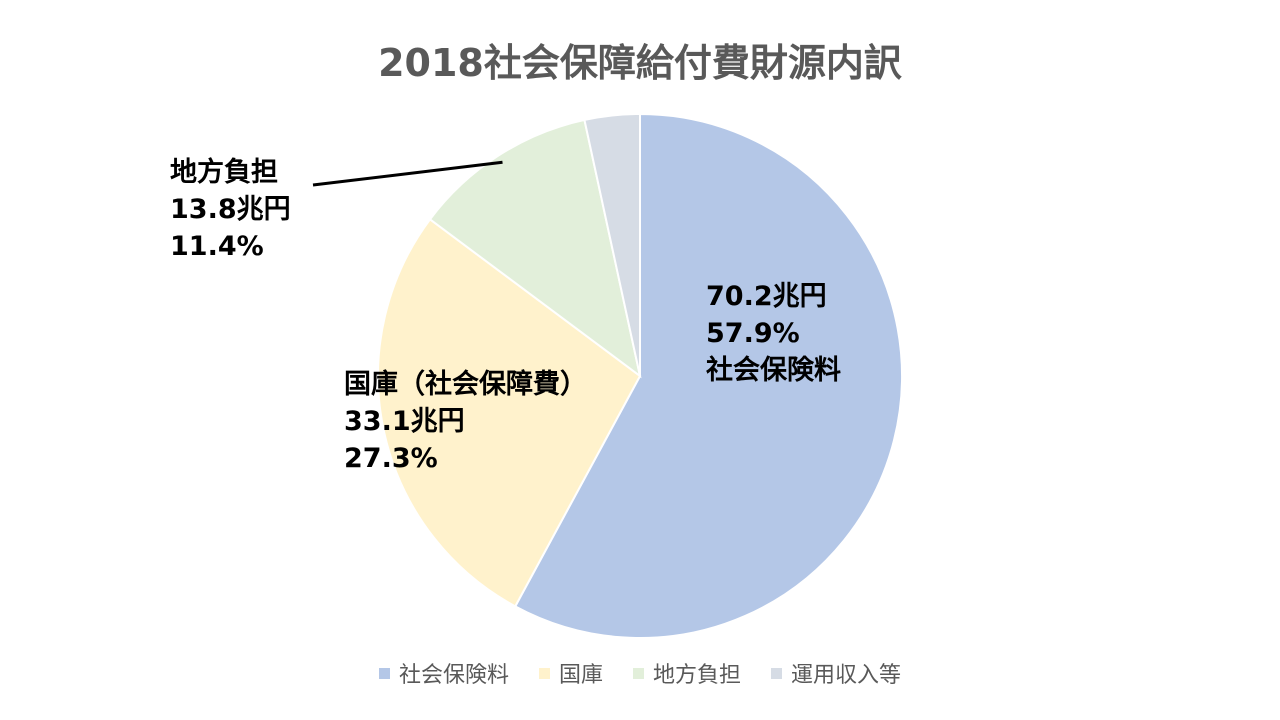 This screenshot has height=720, width=1280. What do you see at coordinates (581, 675) in the screenshot?
I see `legend-label-2: 国庫` at bounding box center [581, 675].